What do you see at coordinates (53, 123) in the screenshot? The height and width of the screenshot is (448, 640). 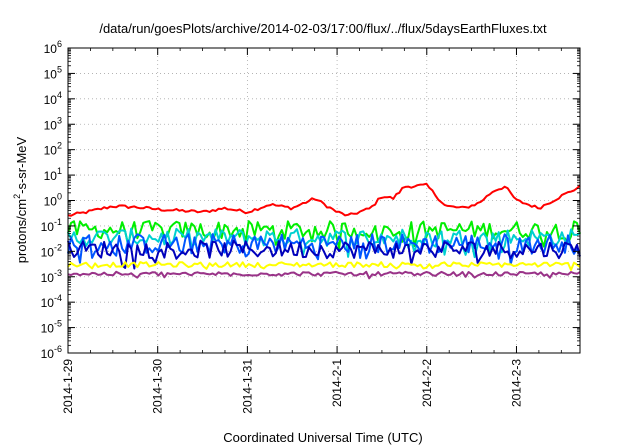 I see `y-tick-label: 10³` at bounding box center [53, 123].